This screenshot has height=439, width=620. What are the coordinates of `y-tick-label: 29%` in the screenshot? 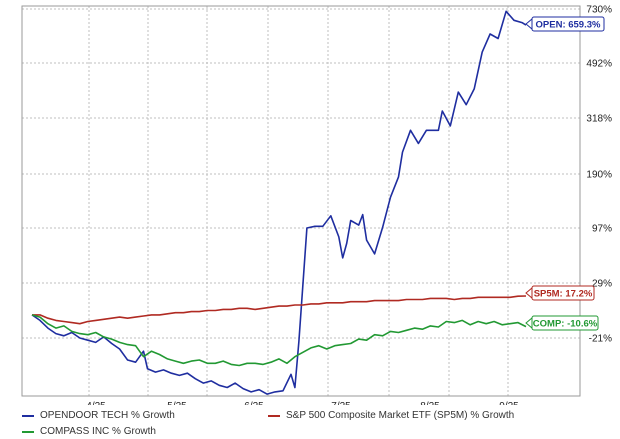 It's located at (602, 284).